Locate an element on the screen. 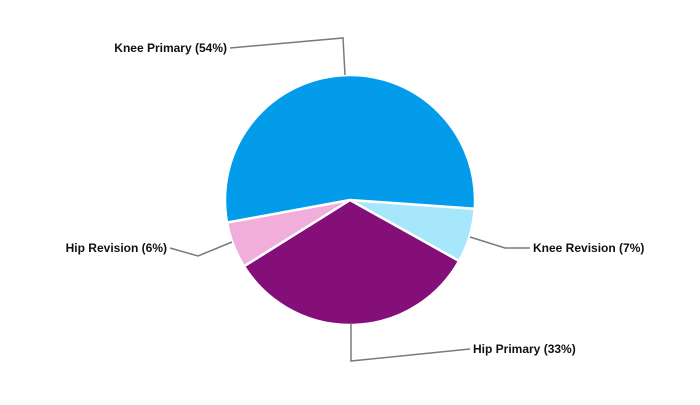 Image resolution: width=700 pixels, height=405 pixels. leader-line-hip-primary is located at coordinates (410, 343).